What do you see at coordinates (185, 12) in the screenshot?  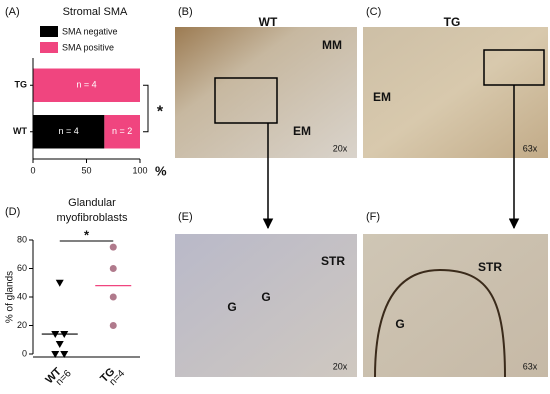 I see `panel-label: (B)` at bounding box center [185, 12].